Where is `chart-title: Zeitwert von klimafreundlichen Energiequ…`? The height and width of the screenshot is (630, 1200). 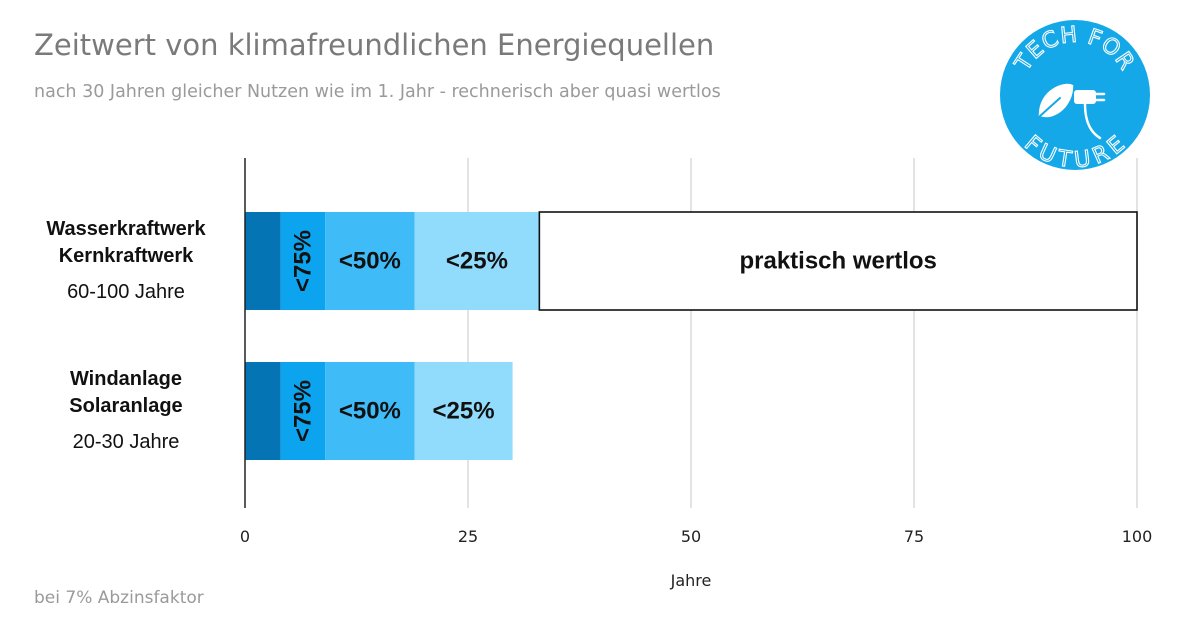 chart-title: Zeitwert von klimafreundlichen Energiequ… is located at coordinates (374, 45).